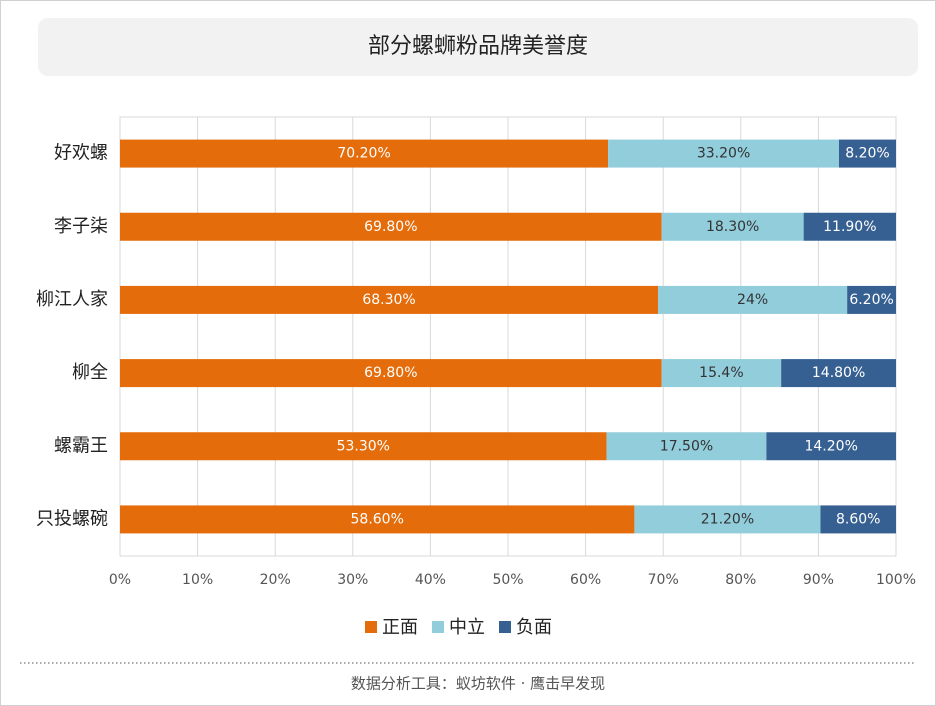 The height and width of the screenshot is (706, 936). I want to click on x-tick-label: 90%, so click(818, 580).